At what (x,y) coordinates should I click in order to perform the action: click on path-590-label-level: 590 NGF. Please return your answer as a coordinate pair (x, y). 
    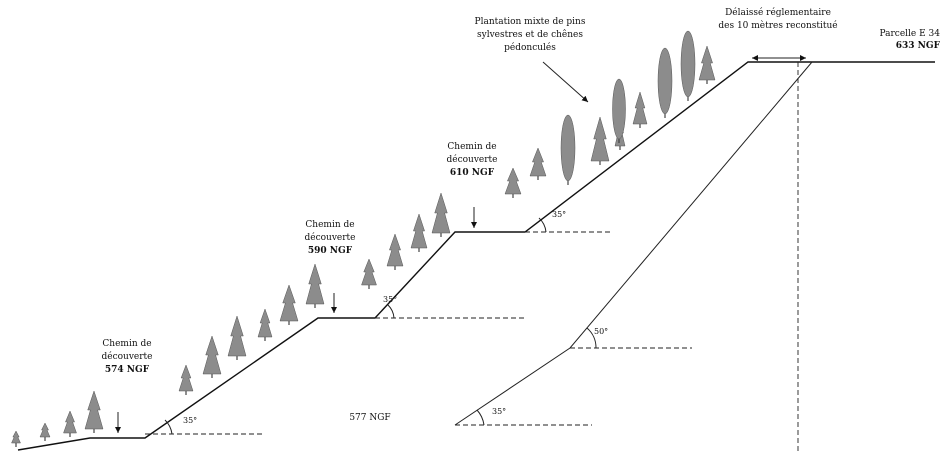
    Looking at the image, I should click on (330, 251).